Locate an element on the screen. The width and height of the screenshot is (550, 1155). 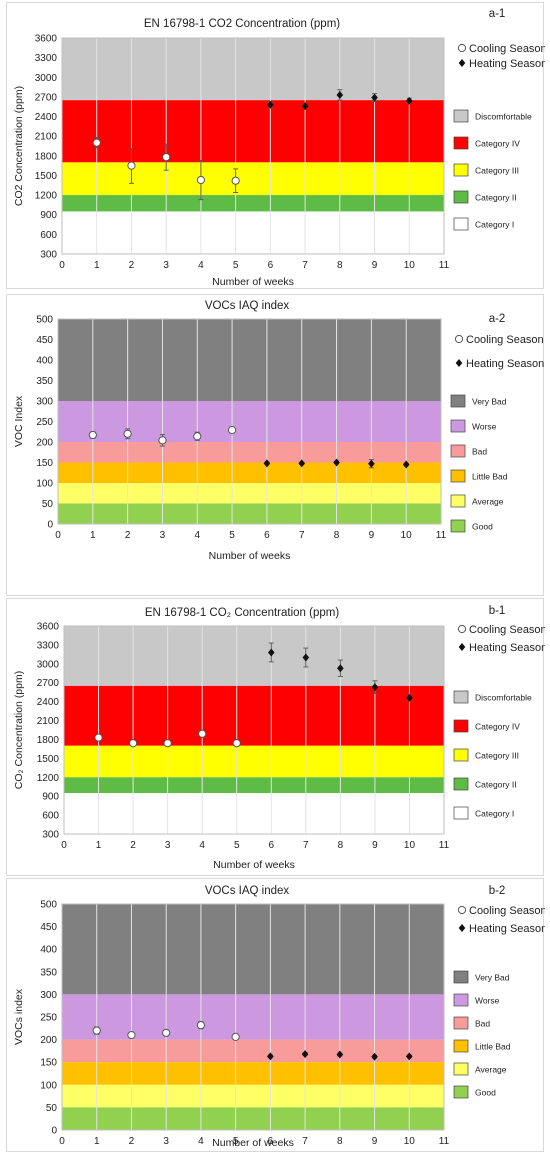
y-tick-label: 900 is located at coordinates (50, 797).